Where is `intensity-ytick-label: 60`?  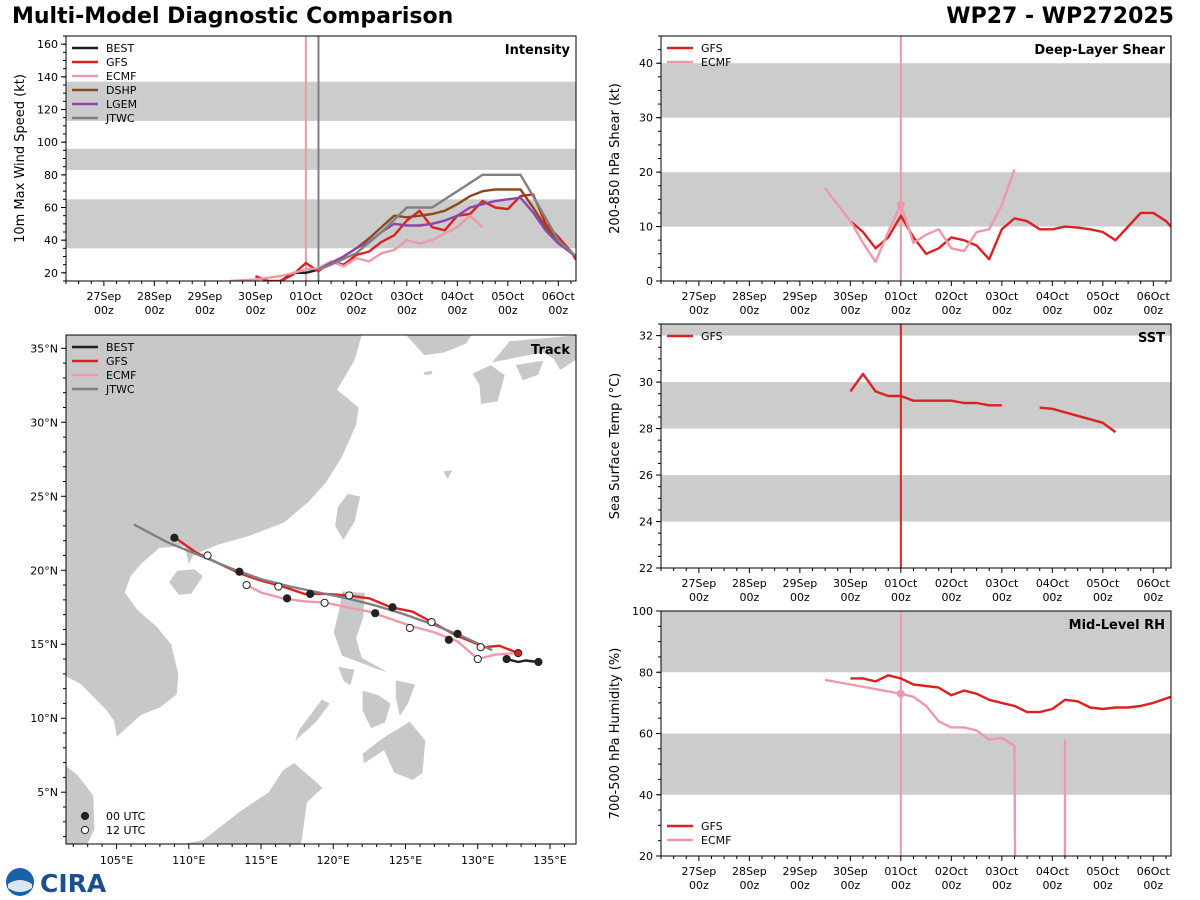
intensity-ytick-label: 60 is located at coordinates (51, 208).